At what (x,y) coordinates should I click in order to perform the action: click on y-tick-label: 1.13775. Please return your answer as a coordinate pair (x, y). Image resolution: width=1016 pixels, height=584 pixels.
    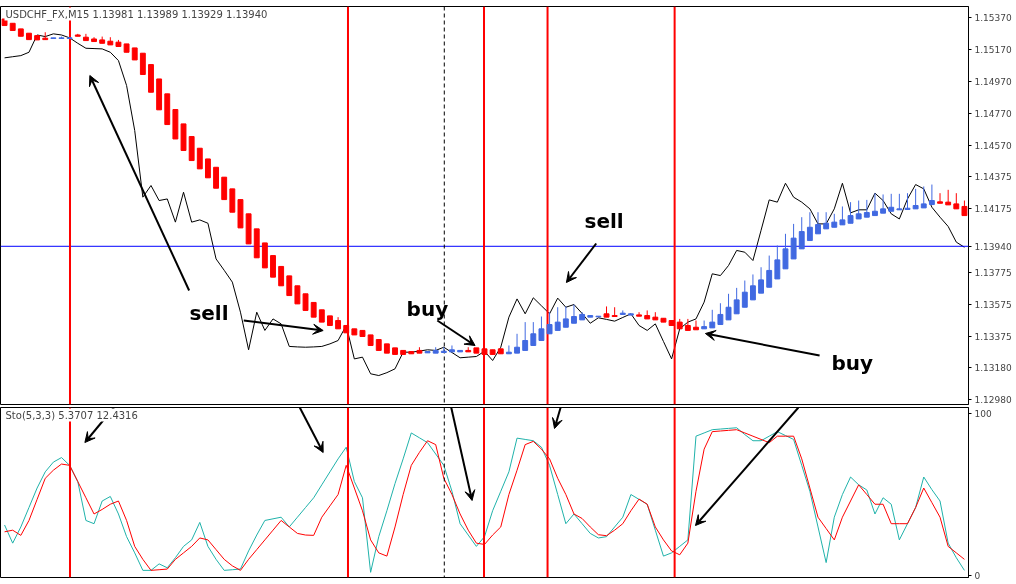
    Looking at the image, I should click on (993, 273).